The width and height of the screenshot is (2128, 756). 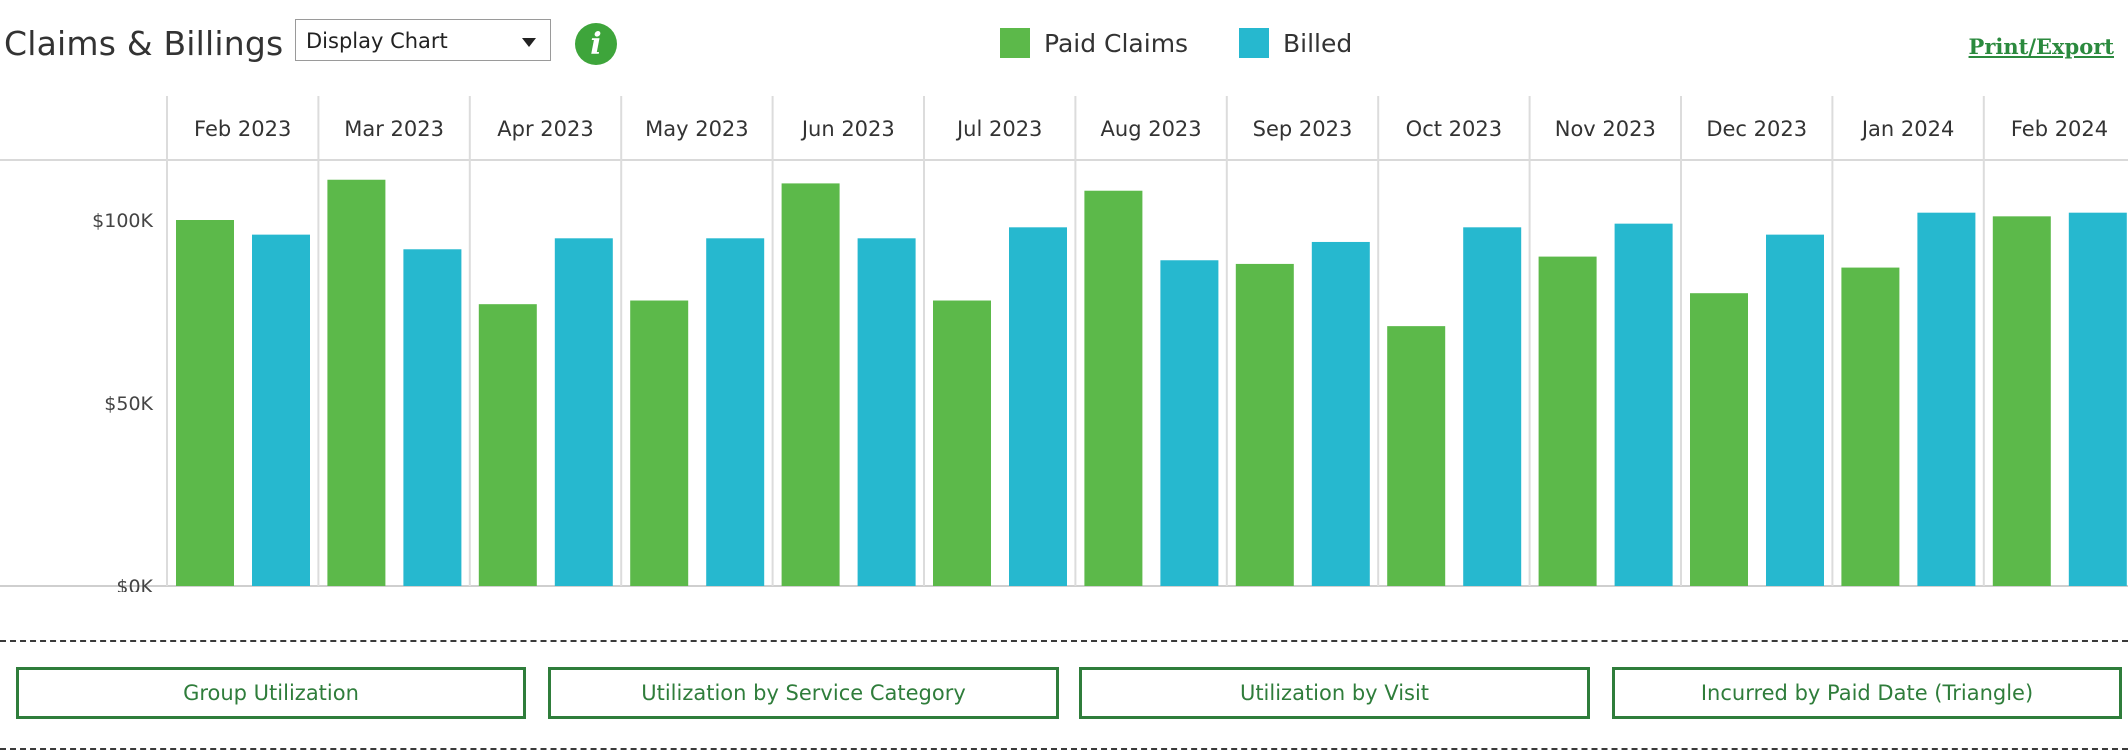 What do you see at coordinates (1064, 641) in the screenshot?
I see `divider-top` at bounding box center [1064, 641].